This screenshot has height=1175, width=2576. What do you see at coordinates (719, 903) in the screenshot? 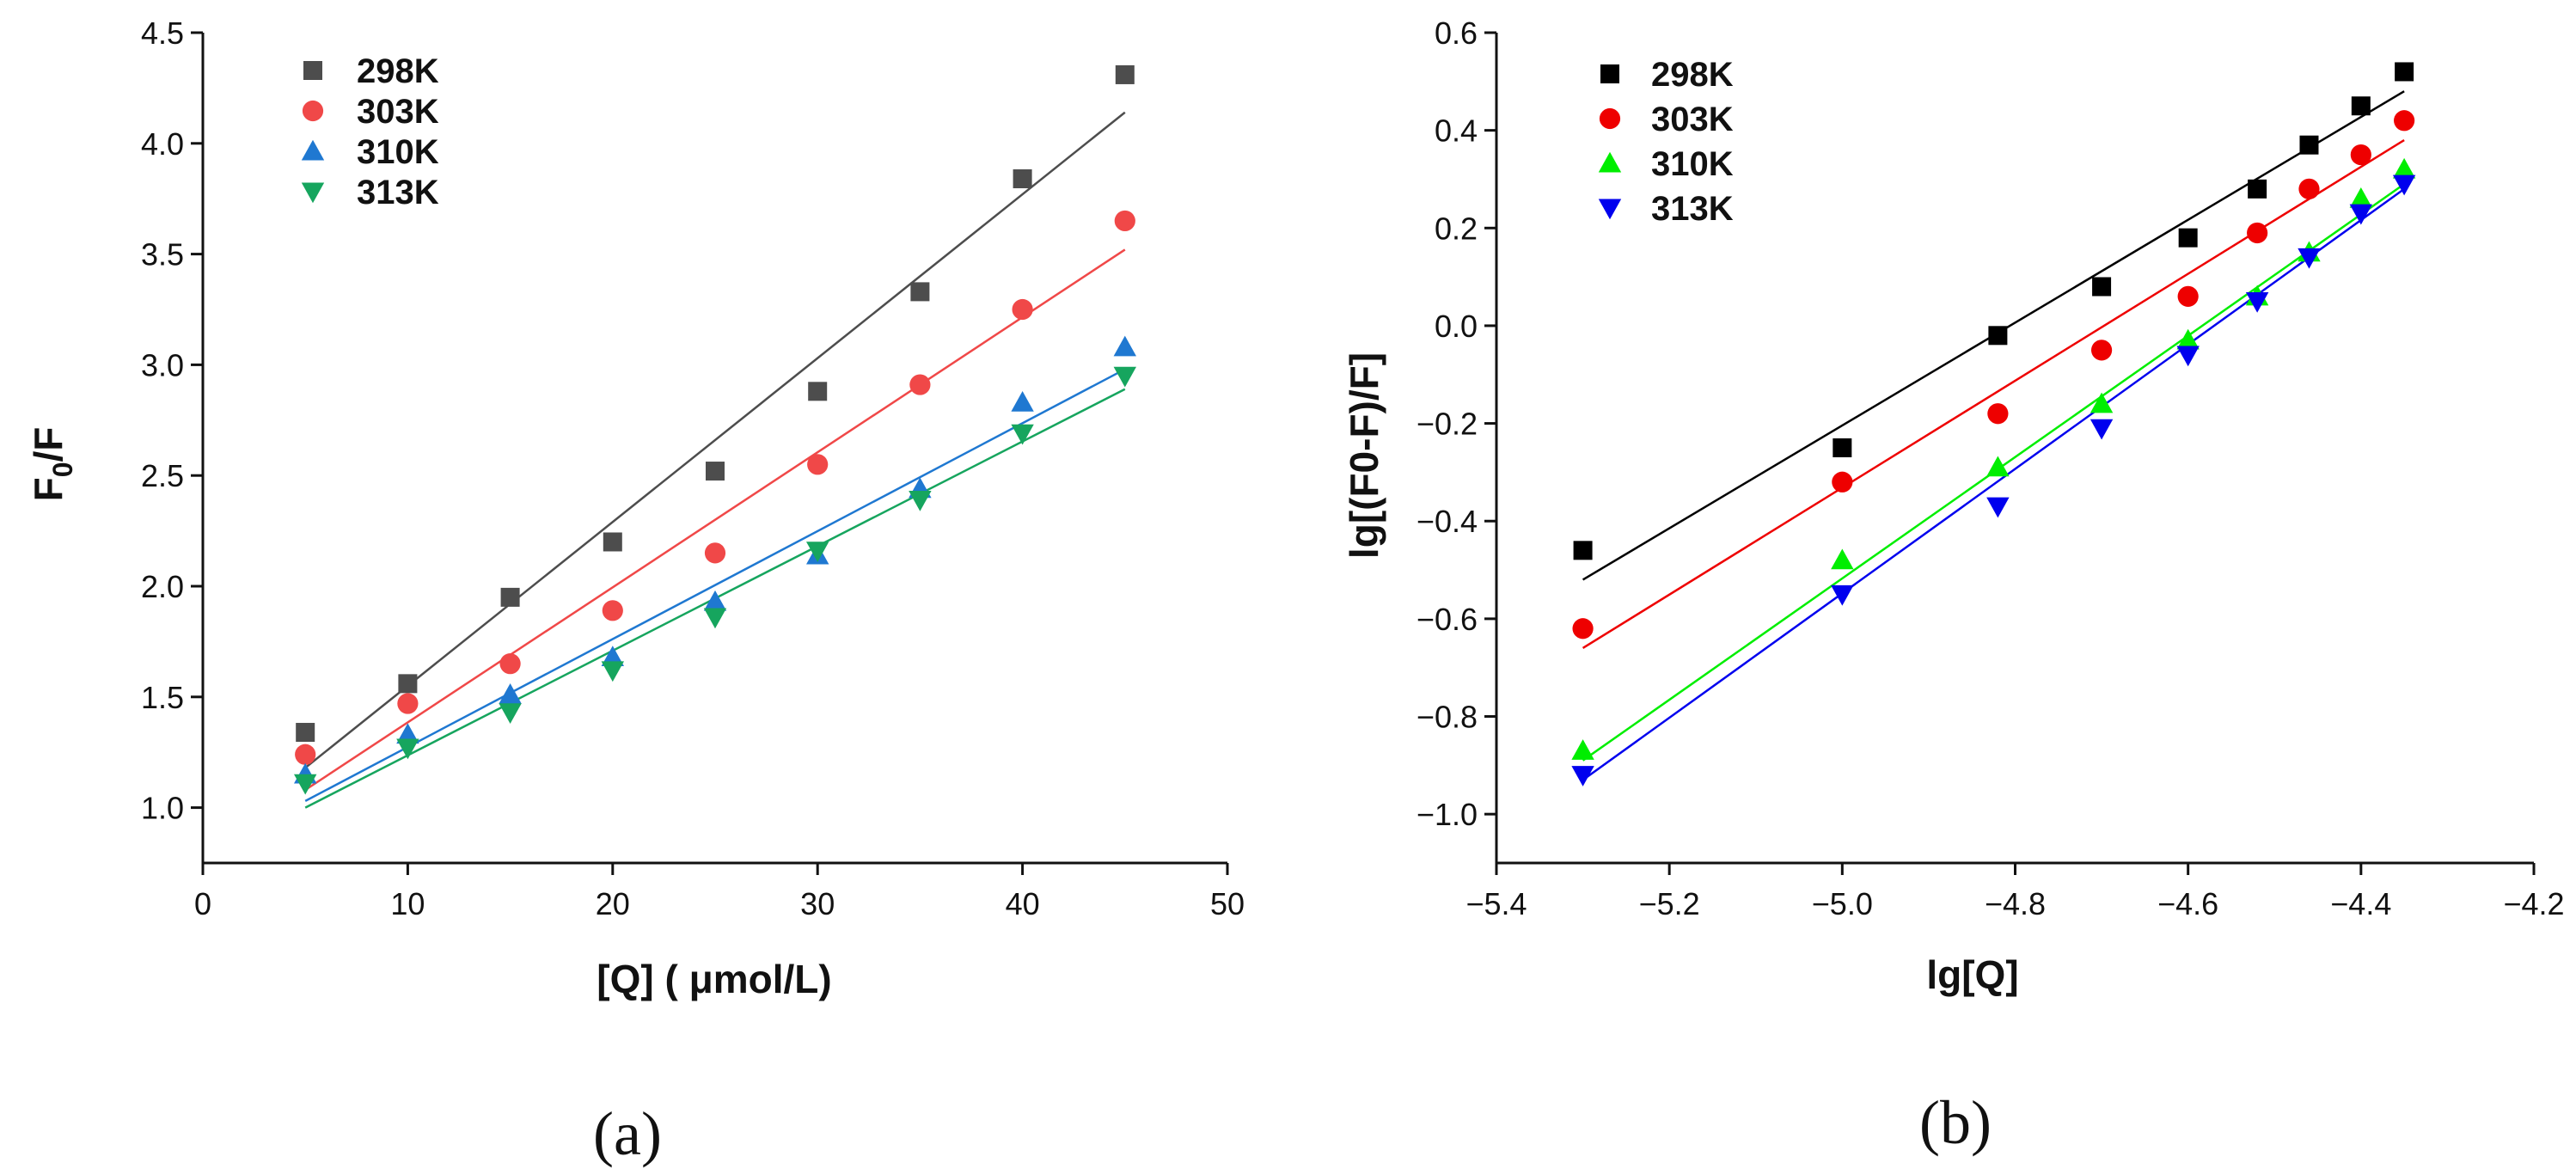
I see `x-tick-labels-a: 0 10 20 30 40 50` at bounding box center [719, 903].